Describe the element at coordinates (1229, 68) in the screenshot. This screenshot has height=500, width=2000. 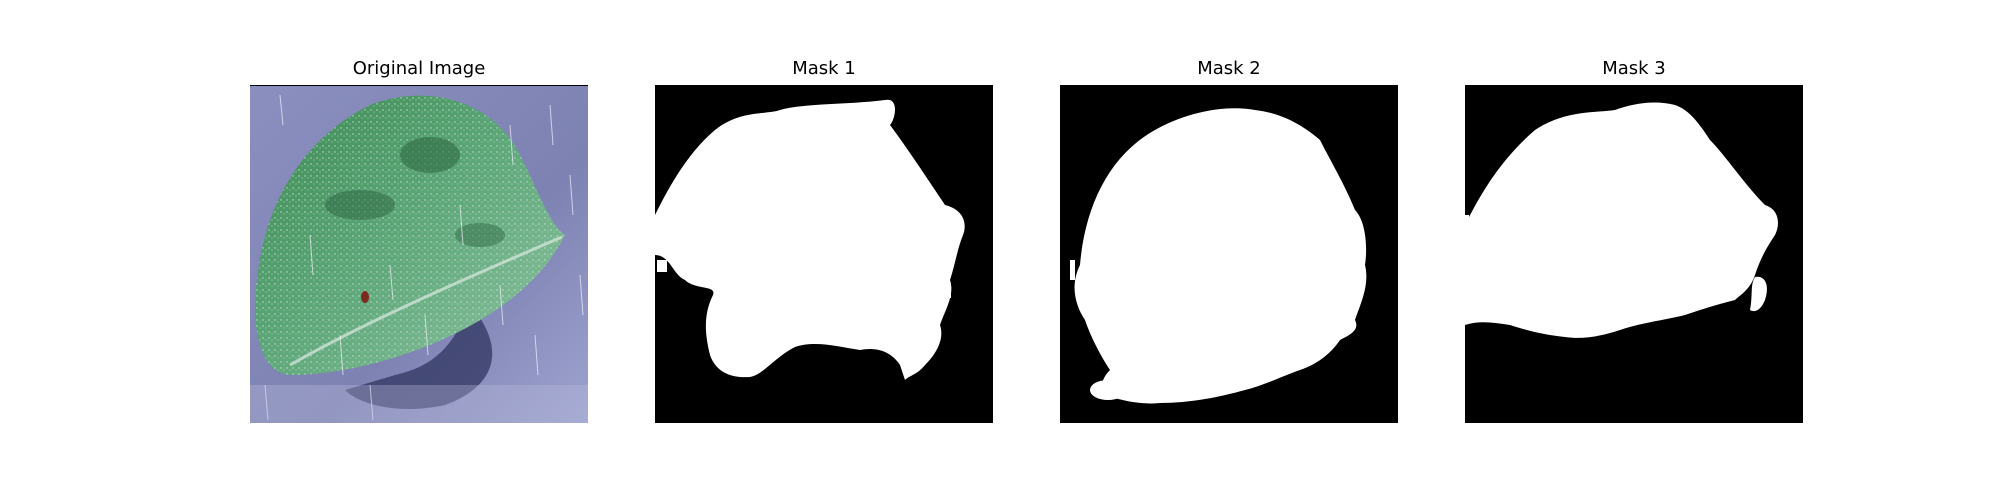
I see `panel-title-mask-2: Mask 2` at that location.